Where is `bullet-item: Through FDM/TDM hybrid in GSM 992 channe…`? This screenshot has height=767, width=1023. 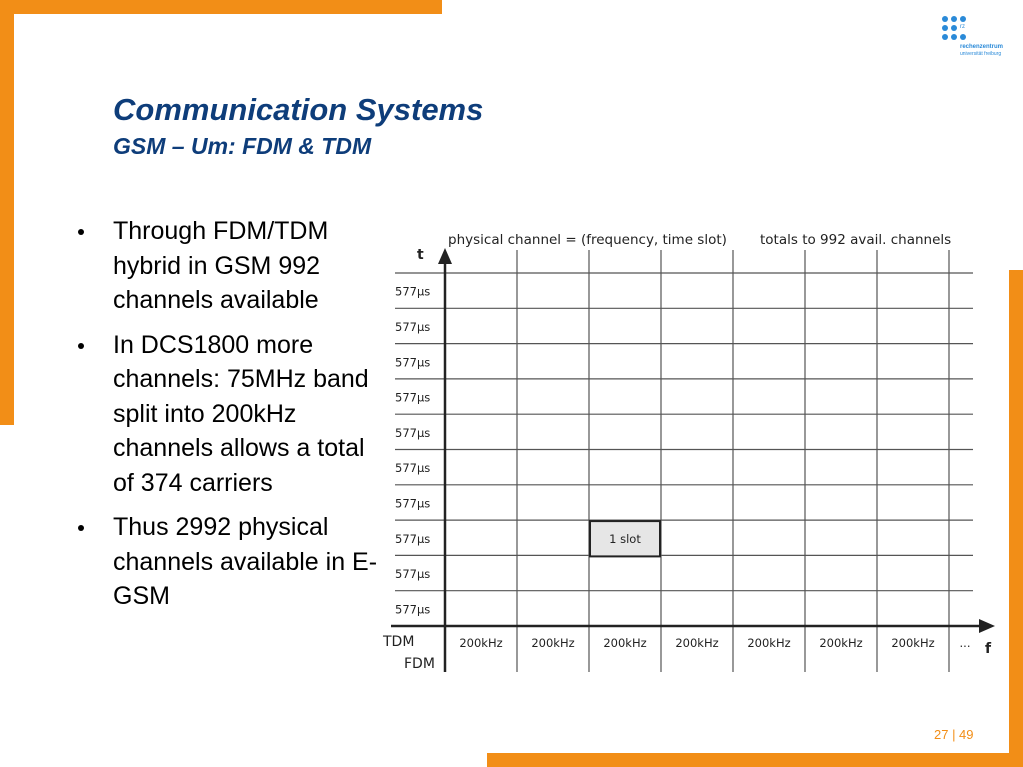 bullet-item: Through FDM/TDM hybrid in GSM 992 channe… is located at coordinates (228, 266).